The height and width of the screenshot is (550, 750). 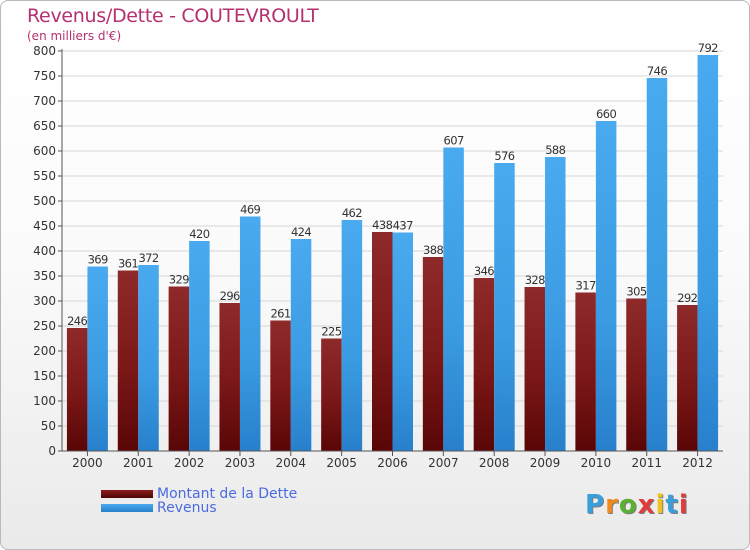 What do you see at coordinates (44, 401) in the screenshot?
I see `y-tick-label: 100` at bounding box center [44, 401].